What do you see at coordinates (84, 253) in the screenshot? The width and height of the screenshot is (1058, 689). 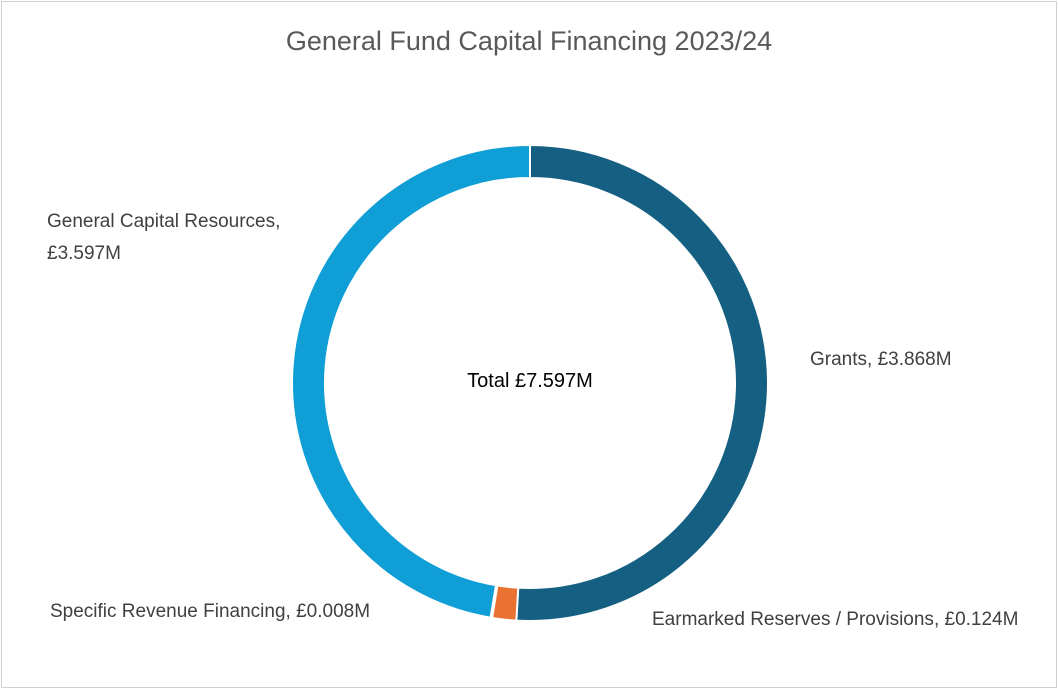 I see `value-label: £3.597M` at bounding box center [84, 253].